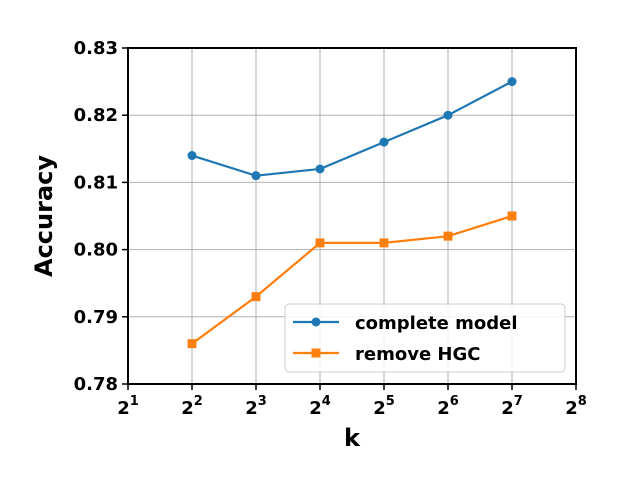 This screenshot has width=640, height=480. Describe the element at coordinates (256, 406) in the screenshot. I see `x-tick-label: 23` at that location.